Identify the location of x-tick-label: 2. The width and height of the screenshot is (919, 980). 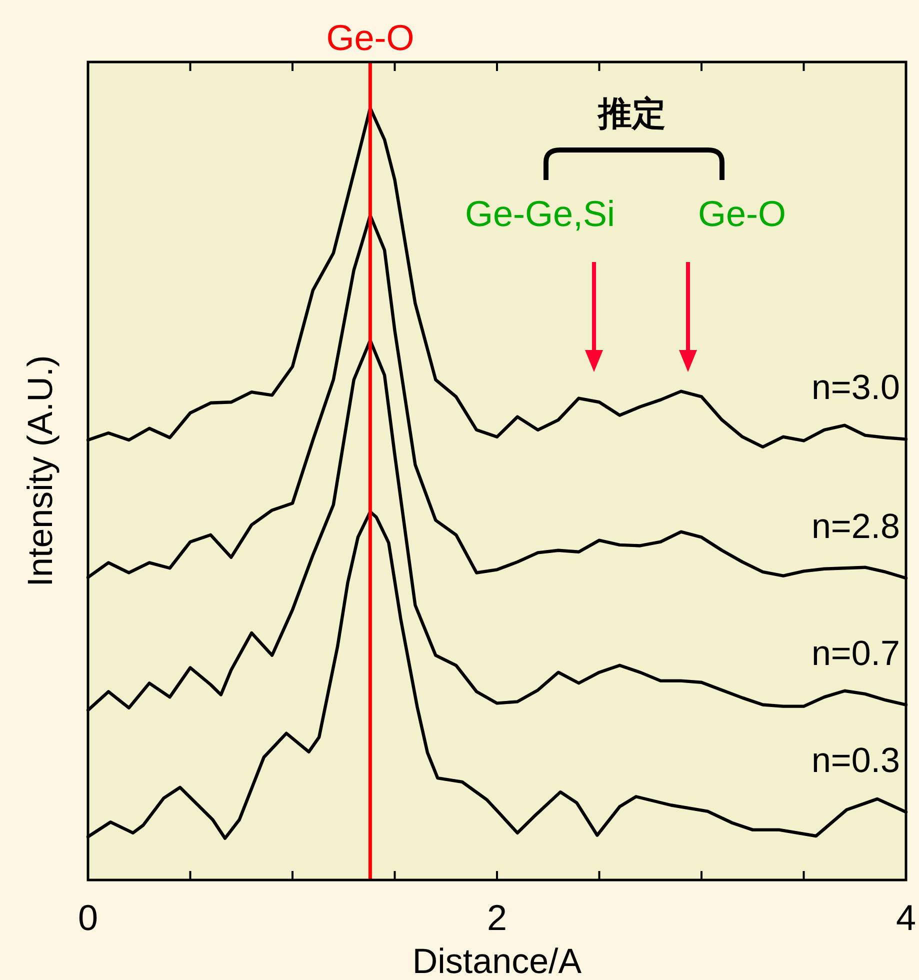
(497, 917).